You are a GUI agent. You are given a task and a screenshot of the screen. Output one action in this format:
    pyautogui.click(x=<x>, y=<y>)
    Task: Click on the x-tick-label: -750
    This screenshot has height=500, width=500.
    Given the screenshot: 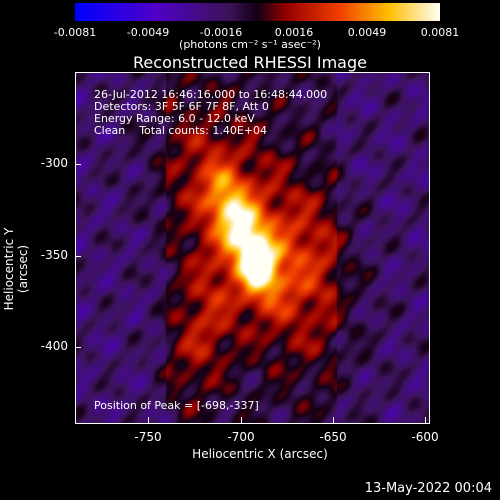 What is the action you would take?
    pyautogui.click(x=148, y=437)
    